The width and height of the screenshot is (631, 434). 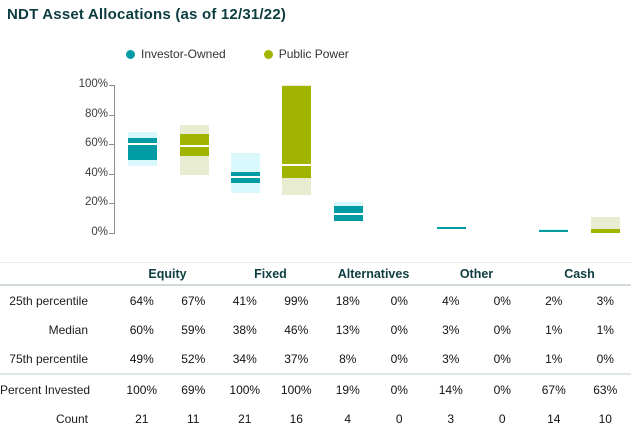 What do you see at coordinates (450, 389) in the screenshot?
I see `table-cell: 14%` at bounding box center [450, 389].